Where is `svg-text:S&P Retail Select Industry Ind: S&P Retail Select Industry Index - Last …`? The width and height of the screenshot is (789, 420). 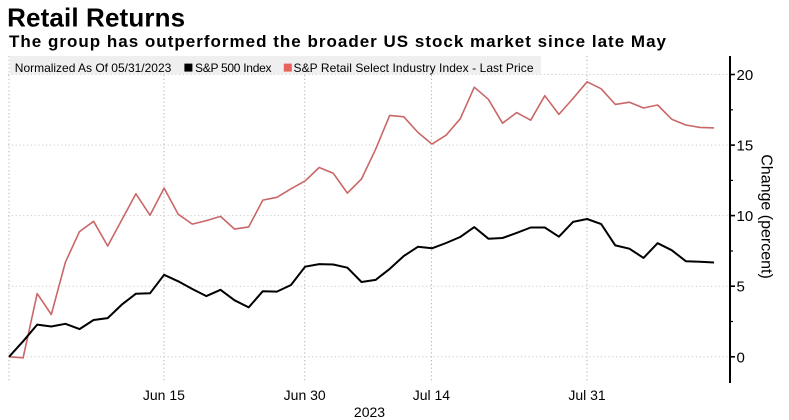
svg-text:S&P Retail Select Industry Ind: S&P Retail Select Industry Index - Last … is located at coordinates (414, 68).